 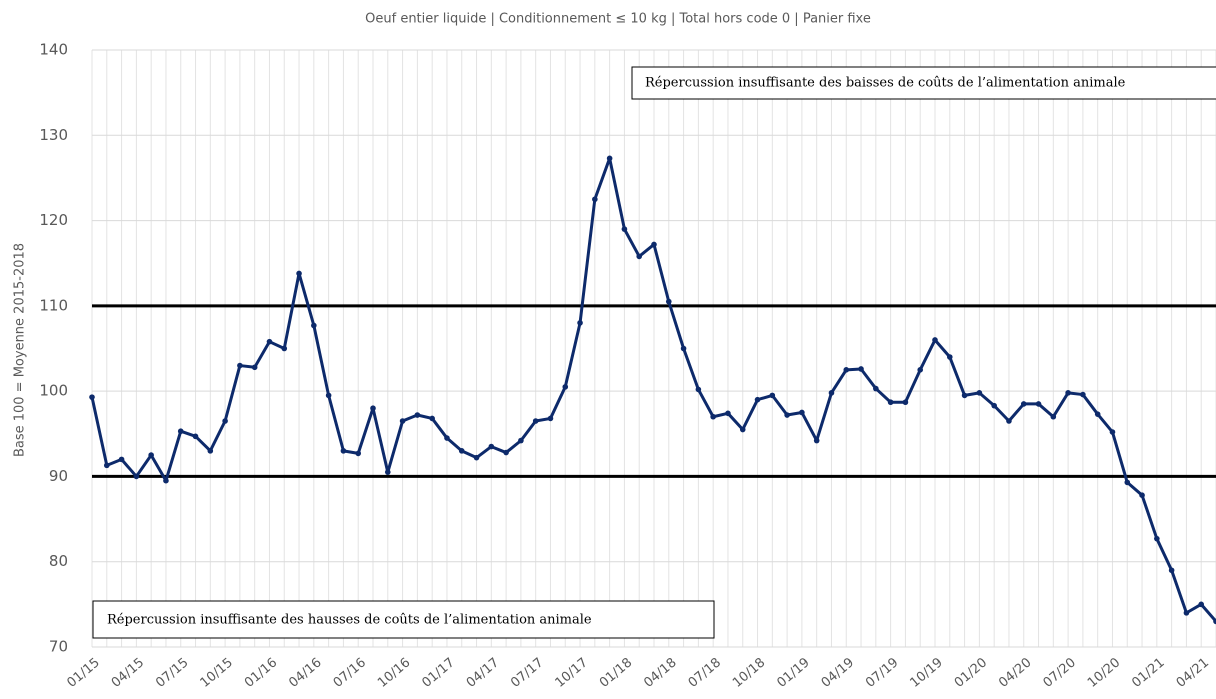 What do you see at coordinates (394, 673) in the screenshot?
I see `x-tick-label: 10/16` at bounding box center [394, 673].